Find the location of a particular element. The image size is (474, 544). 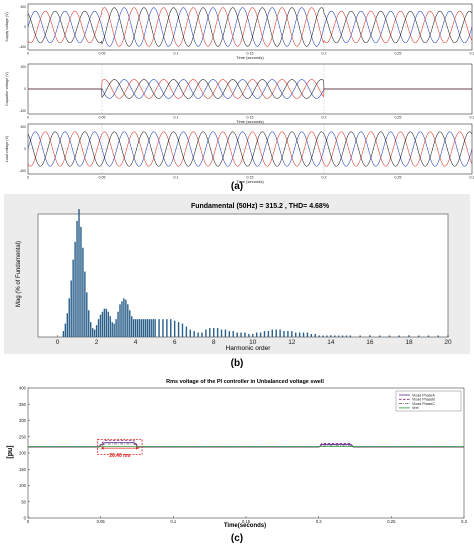

x-axis-label: Time (seconds) is located at coordinates (250, 121).